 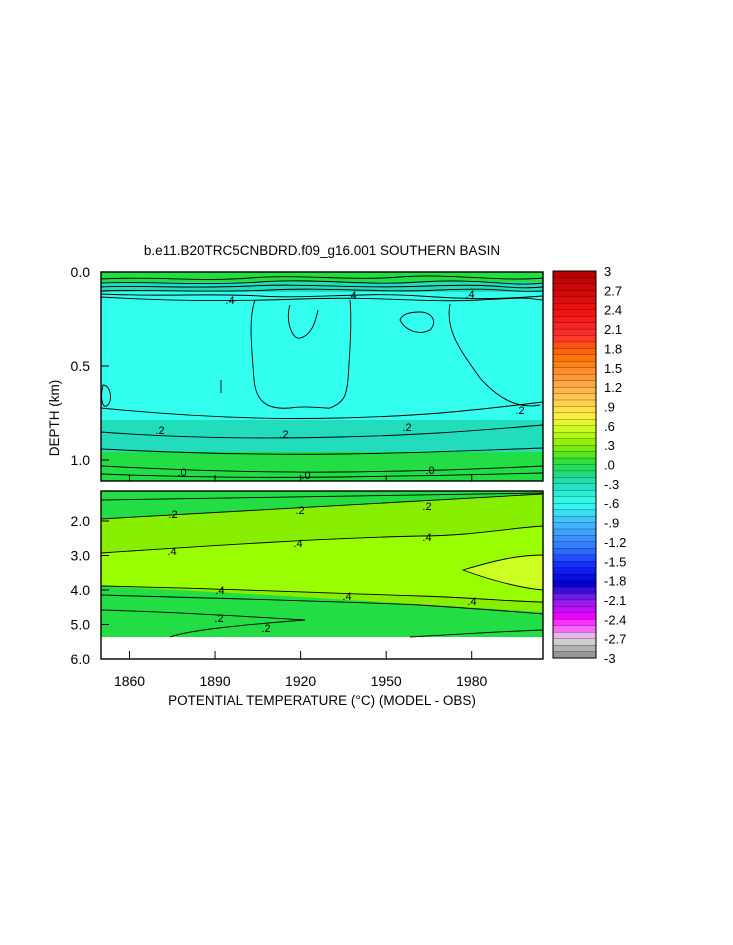 I want to click on x-tick-label: 1890, so click(x=214, y=681).